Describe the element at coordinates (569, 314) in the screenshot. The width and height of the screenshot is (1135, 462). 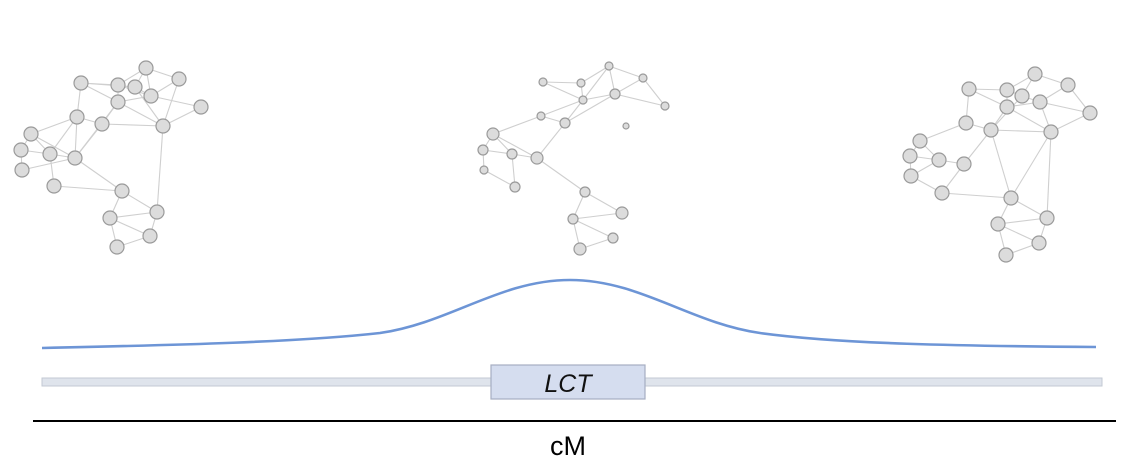
I see `bell-curve` at that location.